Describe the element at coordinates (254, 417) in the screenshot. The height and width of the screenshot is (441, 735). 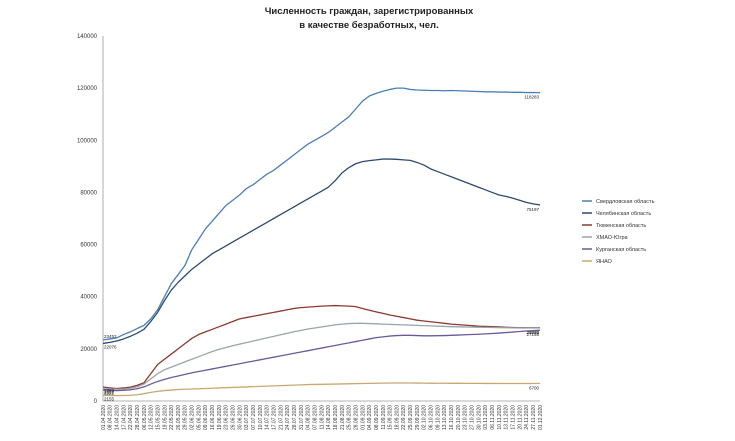
I see `x-tick-label: 07.07.2020` at that location.